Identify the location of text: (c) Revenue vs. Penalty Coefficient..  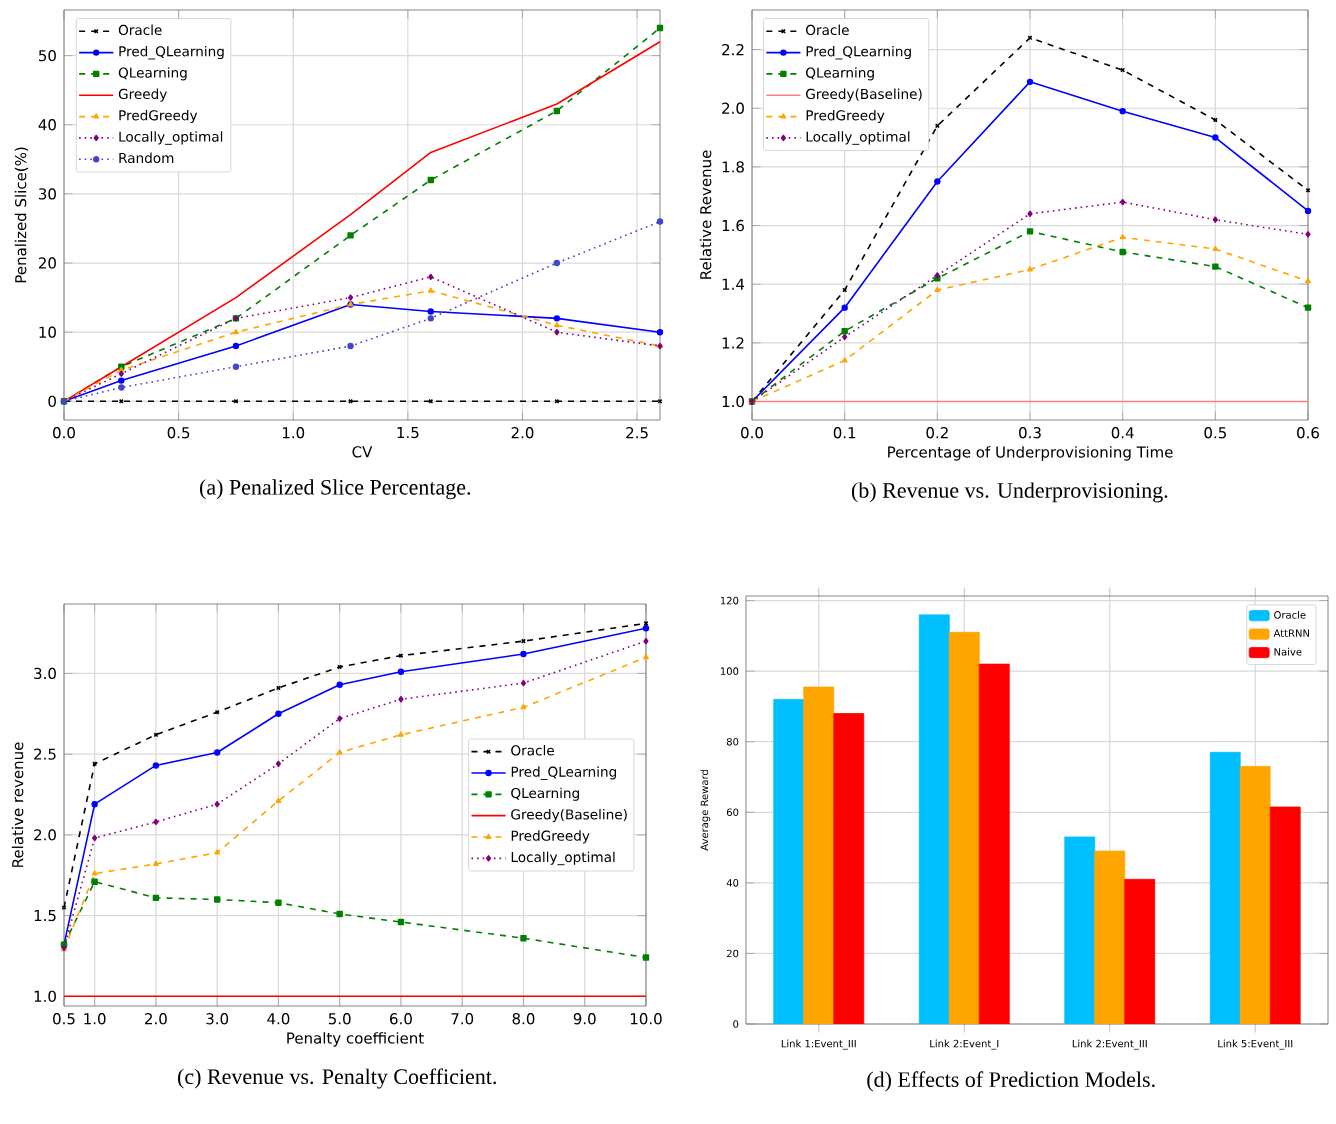
(337, 1078).